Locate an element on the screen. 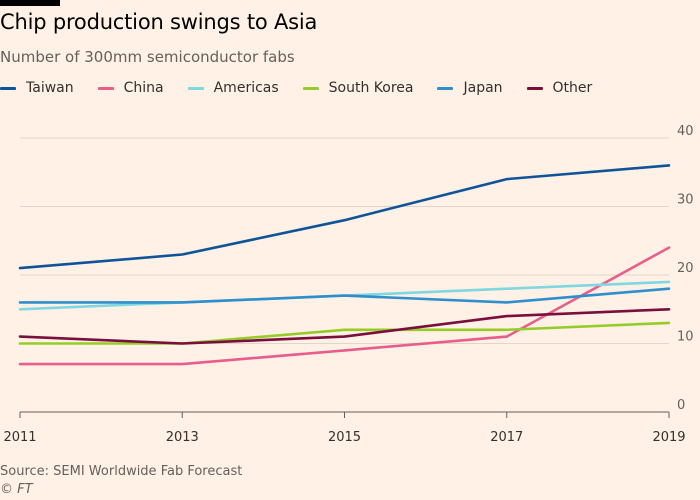 The width and height of the screenshot is (700, 500). ft-credit: © FT is located at coordinates (16, 489).